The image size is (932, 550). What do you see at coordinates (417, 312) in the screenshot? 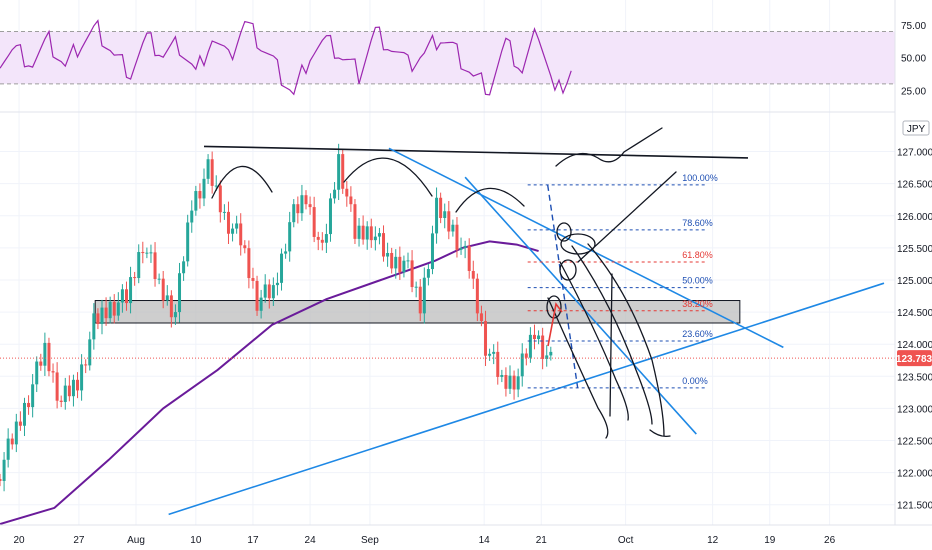
I see `support-zone` at bounding box center [417, 312].